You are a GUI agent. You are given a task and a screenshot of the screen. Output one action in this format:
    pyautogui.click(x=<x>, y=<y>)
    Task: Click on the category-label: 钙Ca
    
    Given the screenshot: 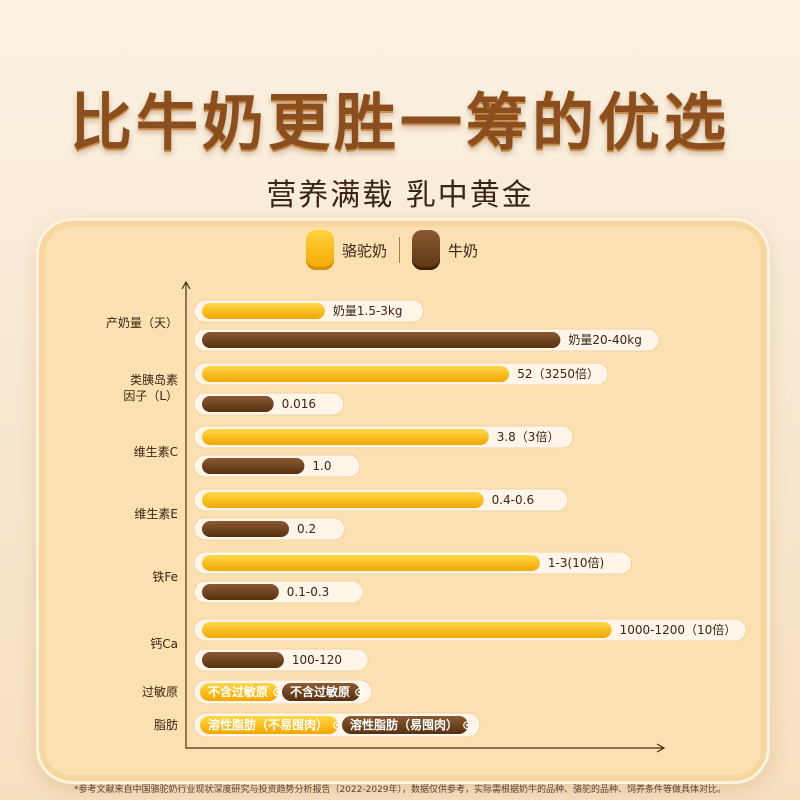 What is the action you would take?
    pyautogui.click(x=164, y=644)
    